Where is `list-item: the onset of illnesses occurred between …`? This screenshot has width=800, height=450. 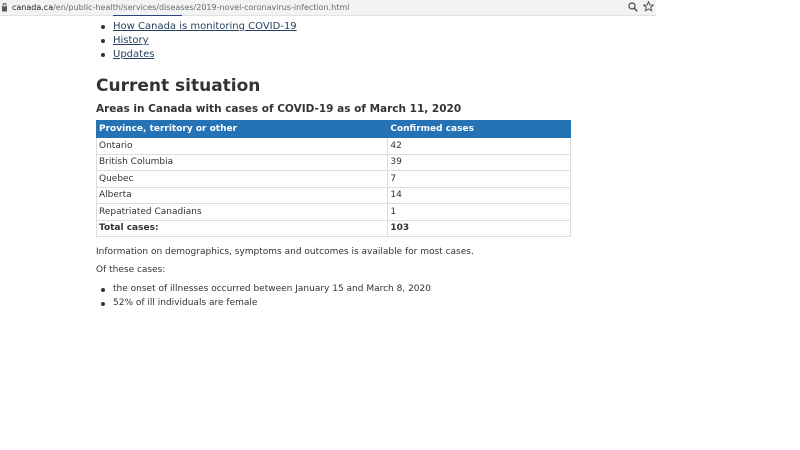
list-item: the onset of illnesses occurred between … is located at coordinates (263, 290).